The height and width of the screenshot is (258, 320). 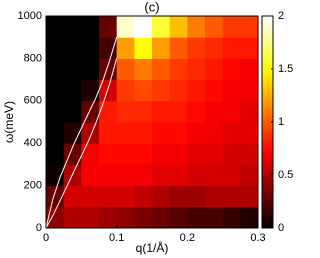 What do you see at coordinates (39, 228) in the screenshot?
I see `y-tick-label: 0` at bounding box center [39, 228].